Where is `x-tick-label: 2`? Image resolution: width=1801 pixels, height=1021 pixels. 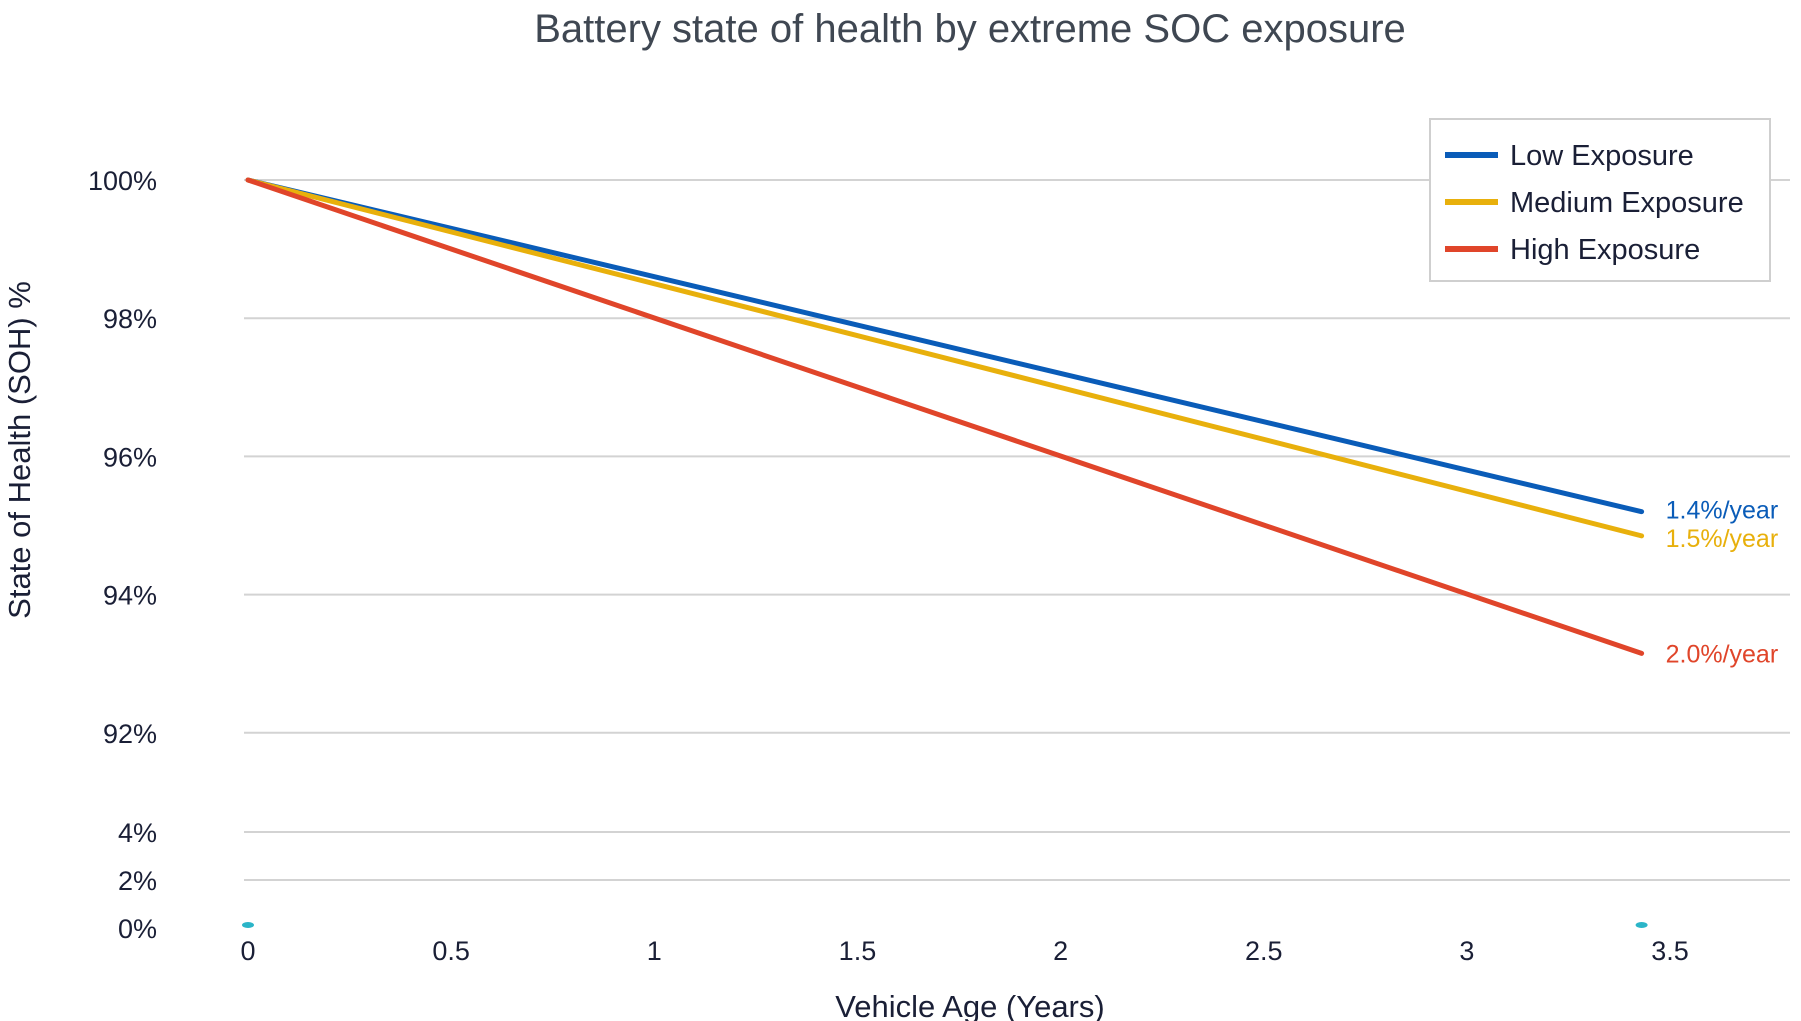
x-tick-label: 2 is located at coordinates (1060, 951).